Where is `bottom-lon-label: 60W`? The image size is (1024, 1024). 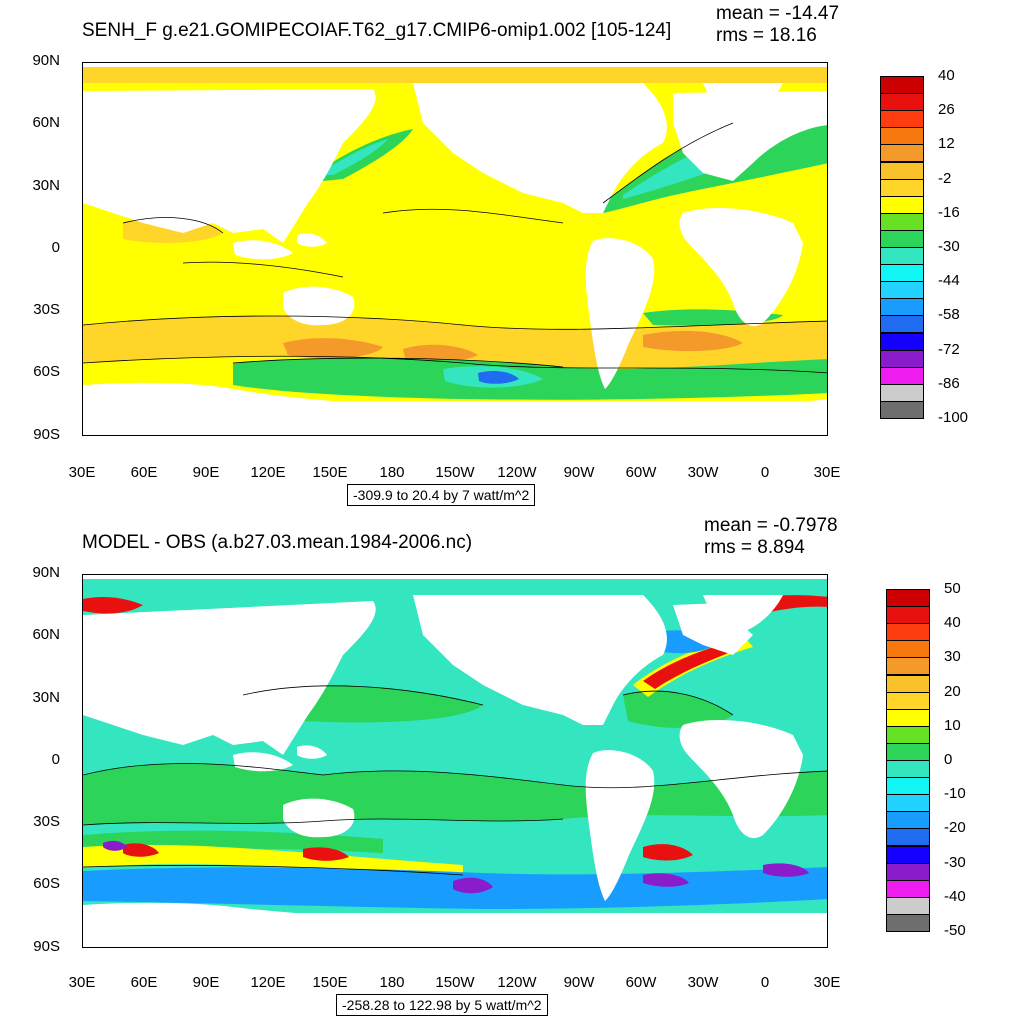
bottom-lon-label: 60W is located at coordinates (641, 982).